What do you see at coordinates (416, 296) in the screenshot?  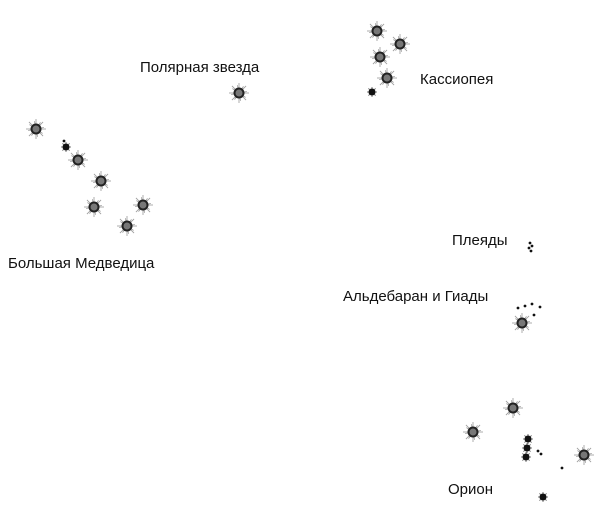 I see `label-hyades: Альдебаран и Гиады` at bounding box center [416, 296].